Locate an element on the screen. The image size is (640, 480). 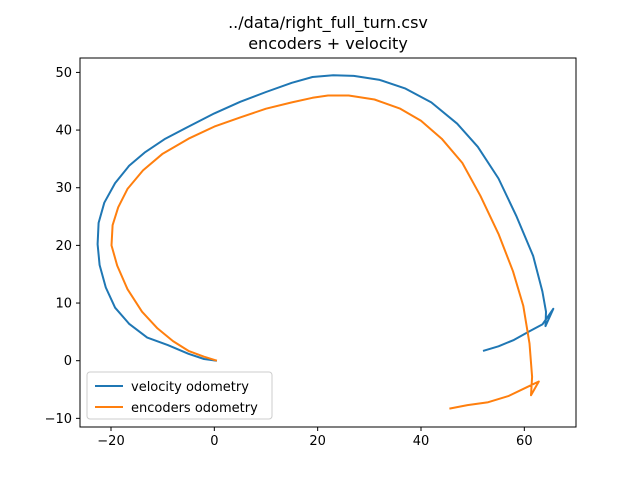
legend-label-velocity: velocity odometry is located at coordinates (190, 387).